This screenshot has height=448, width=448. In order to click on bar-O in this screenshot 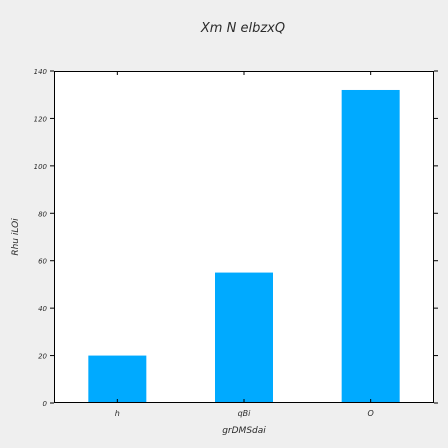, I will do `click(370, 246)`.